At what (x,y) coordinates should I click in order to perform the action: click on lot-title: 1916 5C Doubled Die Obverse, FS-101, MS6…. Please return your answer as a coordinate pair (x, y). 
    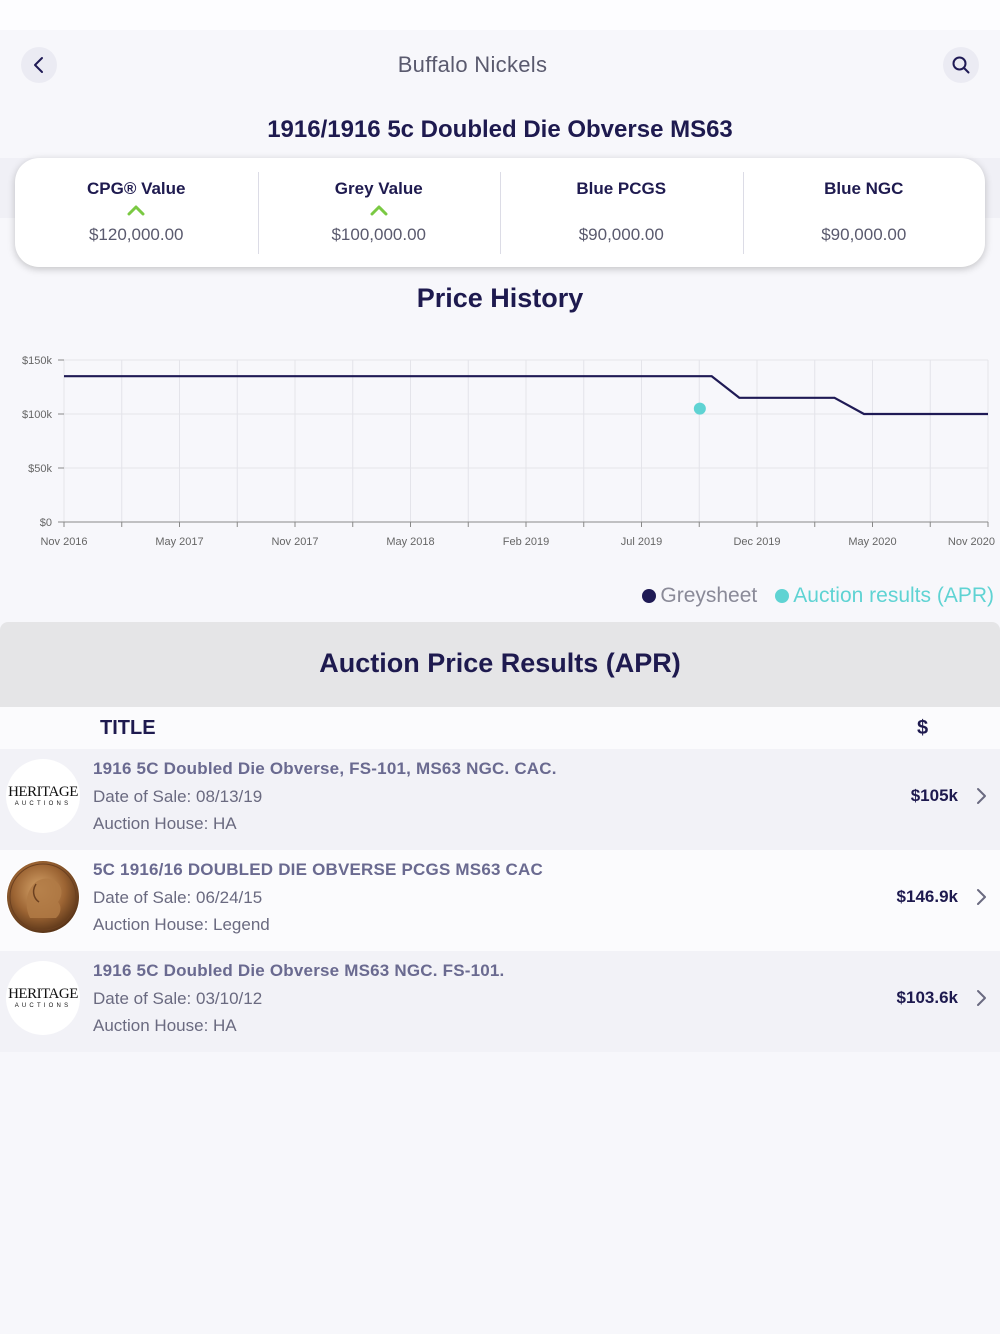
    Looking at the image, I should click on (325, 768).